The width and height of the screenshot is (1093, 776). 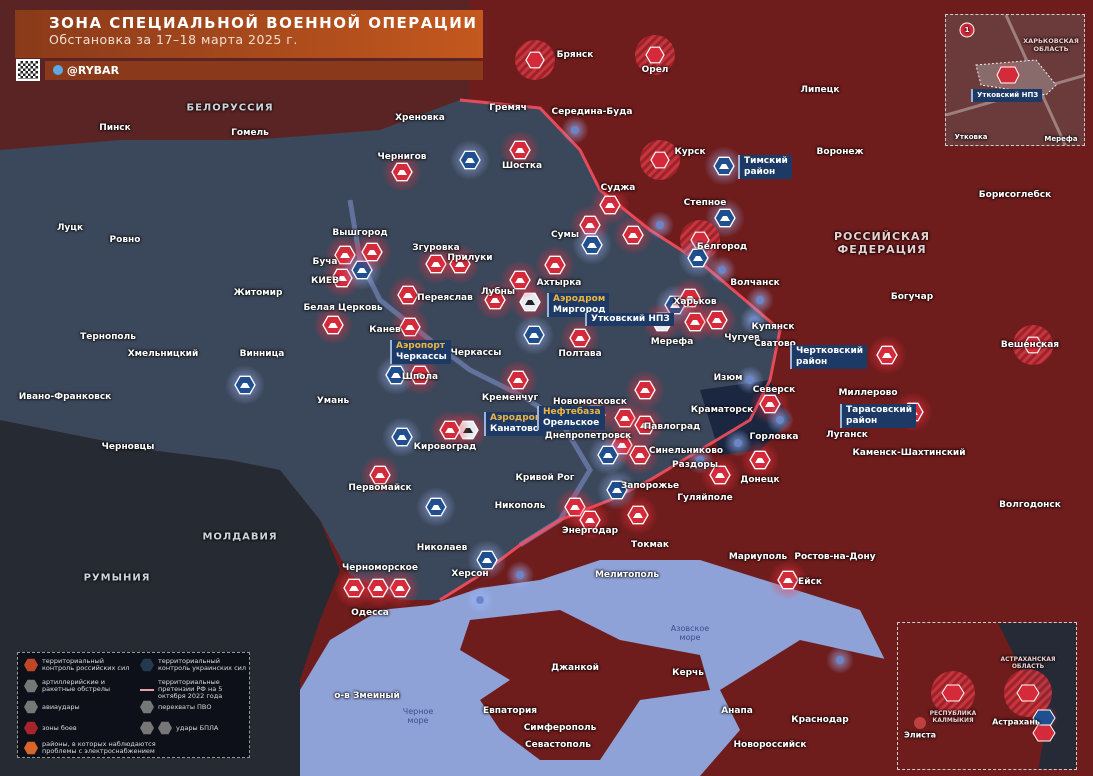 I want to click on city-label: Канев, so click(x=385, y=330).